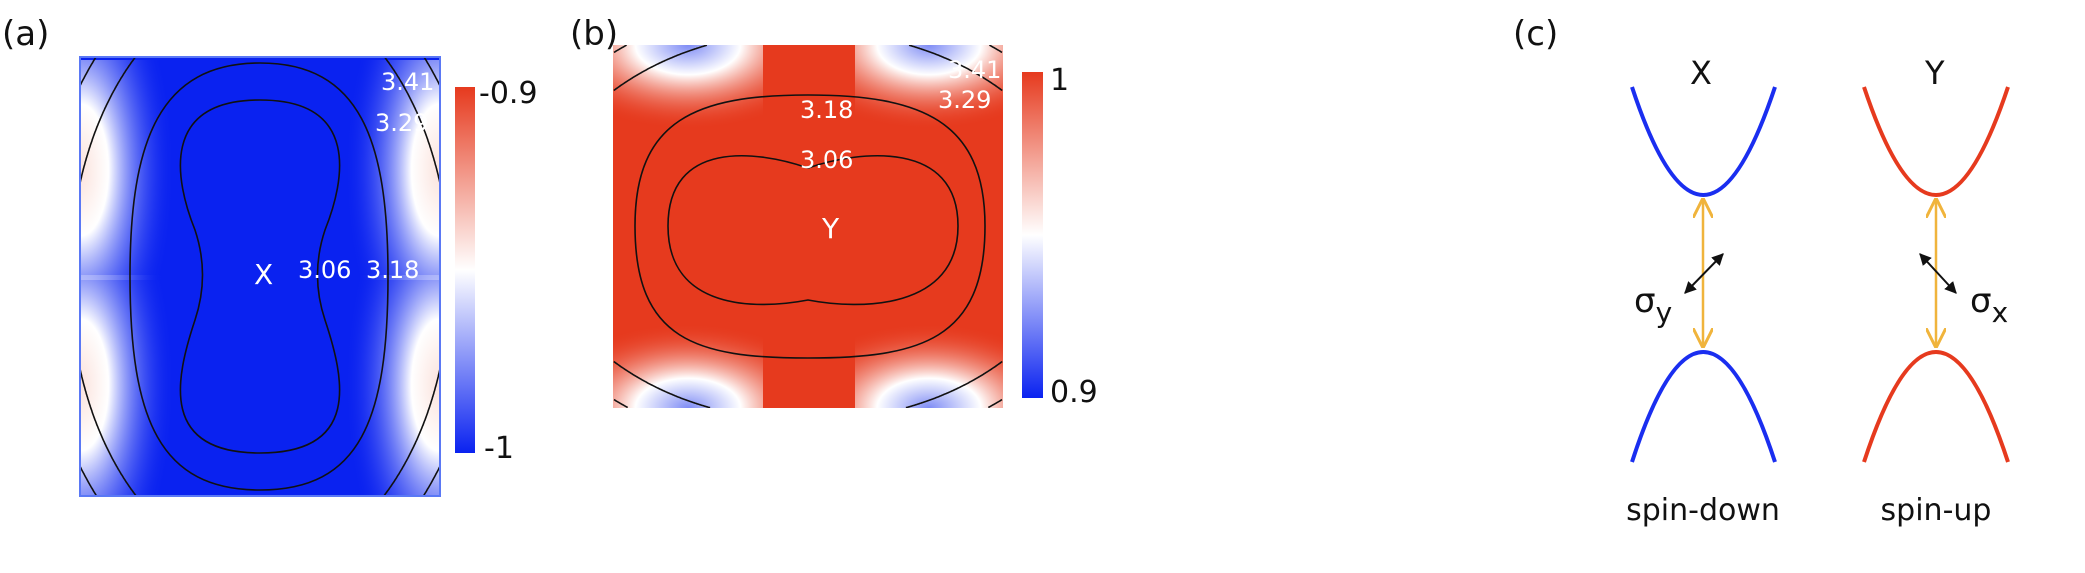  What do you see at coordinates (25, 34) in the screenshot?
I see `panel-a-label: (a)` at bounding box center [25, 34].